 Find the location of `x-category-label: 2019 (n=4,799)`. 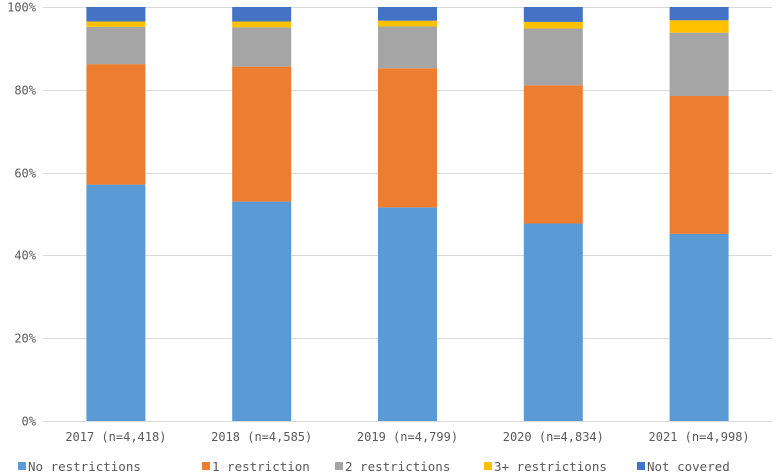

x-category-label: 2019 (n=4,799) is located at coordinates (407, 437).